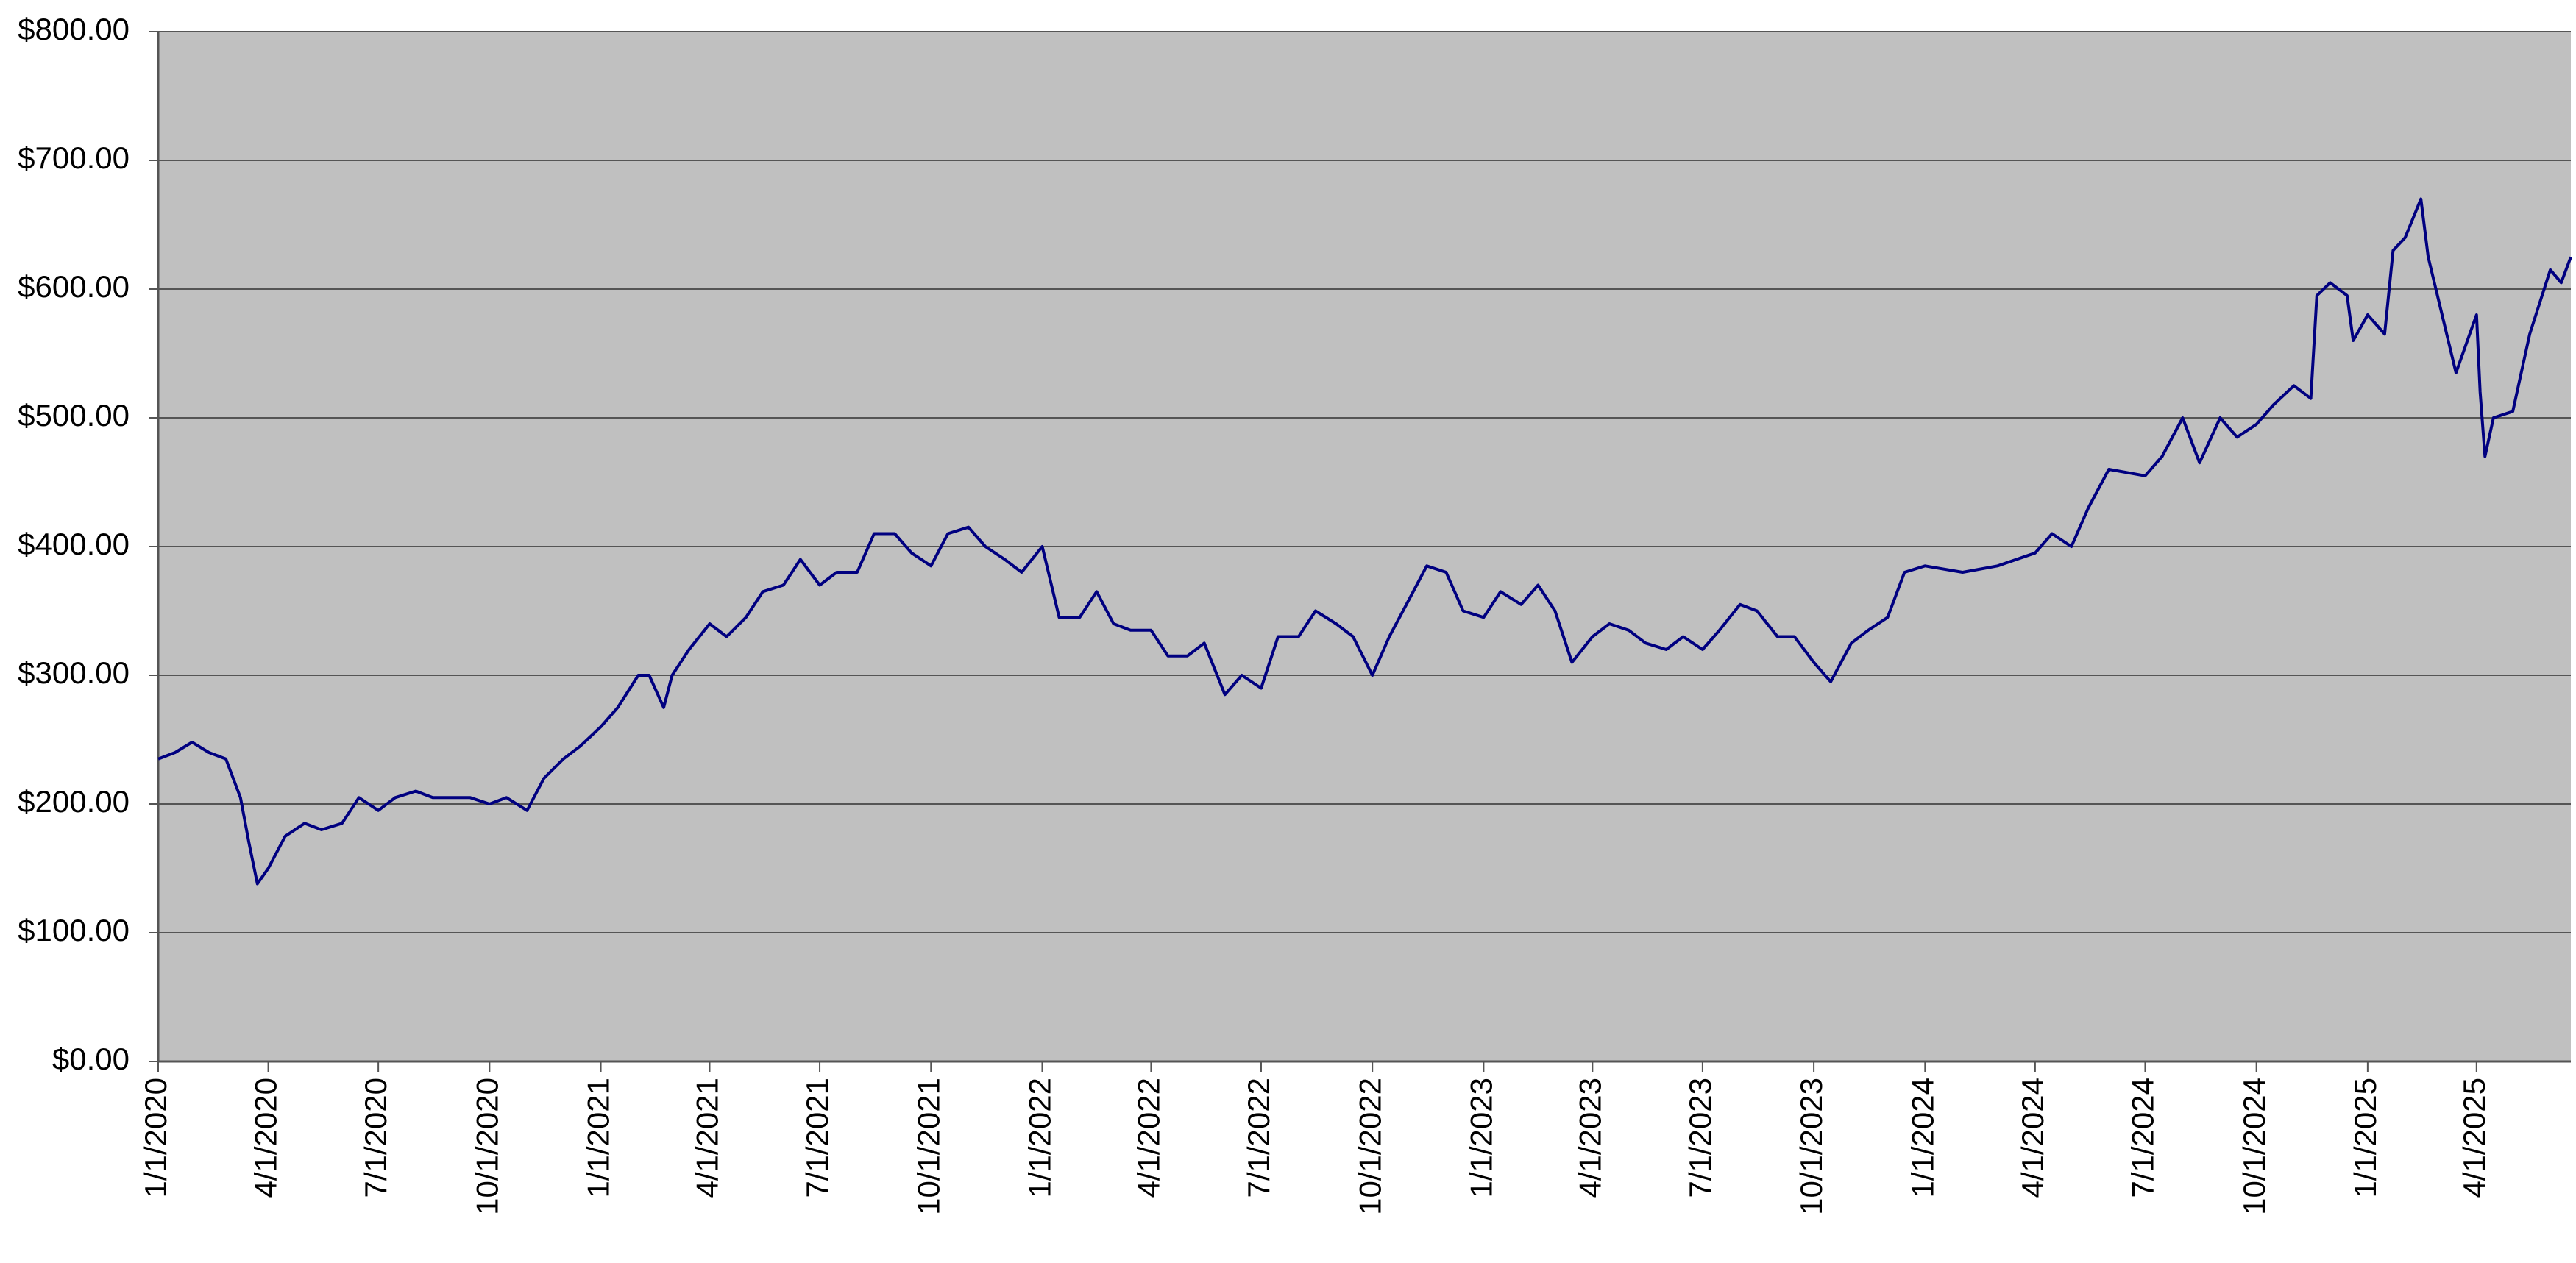 This screenshot has height=1263, width=2576. Describe the element at coordinates (817, 1138) in the screenshot. I see `x-tick-label: 7/1/2021` at that location.